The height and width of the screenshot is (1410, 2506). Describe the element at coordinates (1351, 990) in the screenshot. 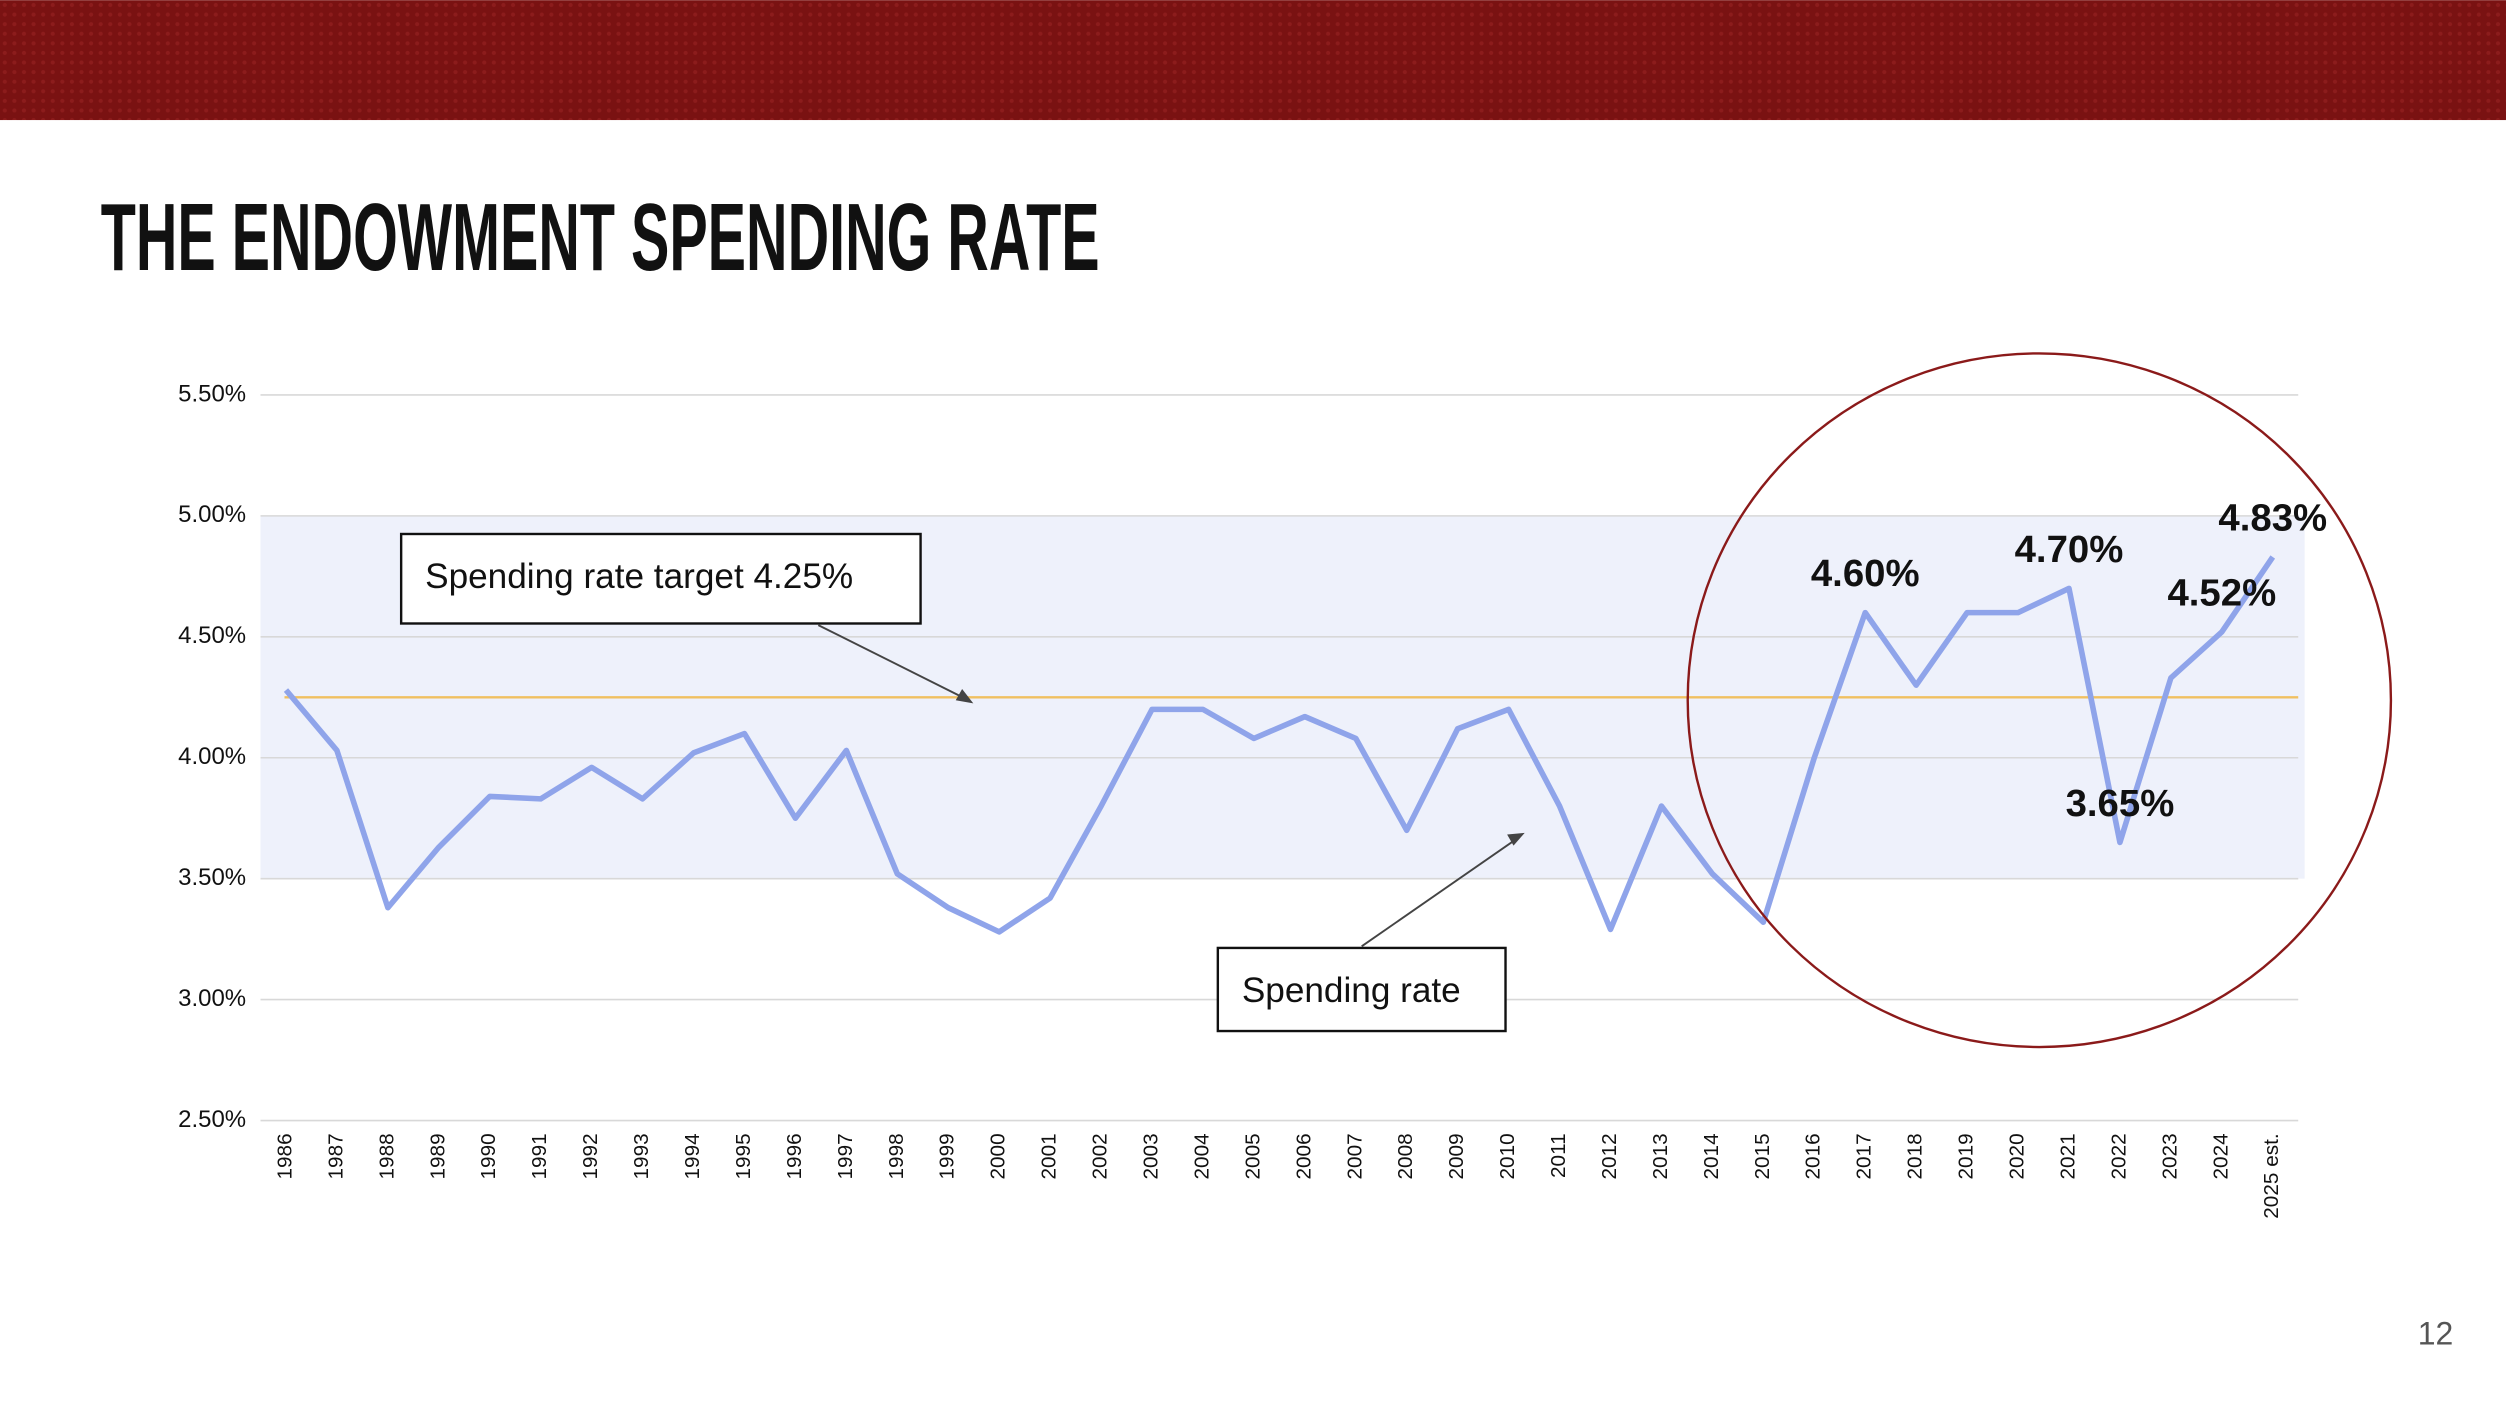

I see `annotation-text: Spending rate` at that location.